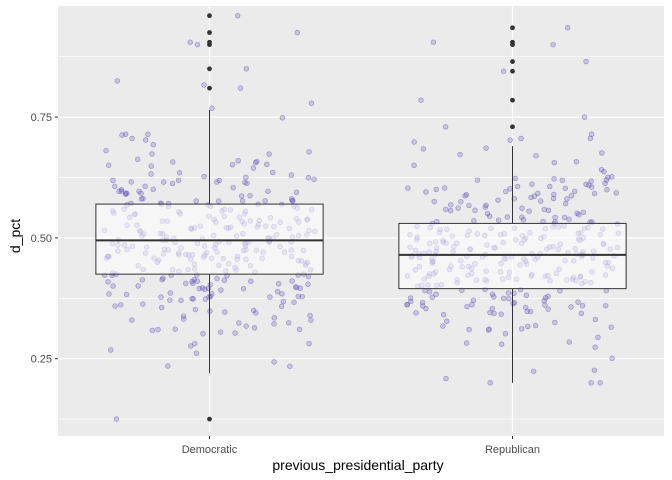 The image size is (672, 480). What do you see at coordinates (41, 118) in the screenshot?
I see `y-tick-label: 0.75` at bounding box center [41, 118].